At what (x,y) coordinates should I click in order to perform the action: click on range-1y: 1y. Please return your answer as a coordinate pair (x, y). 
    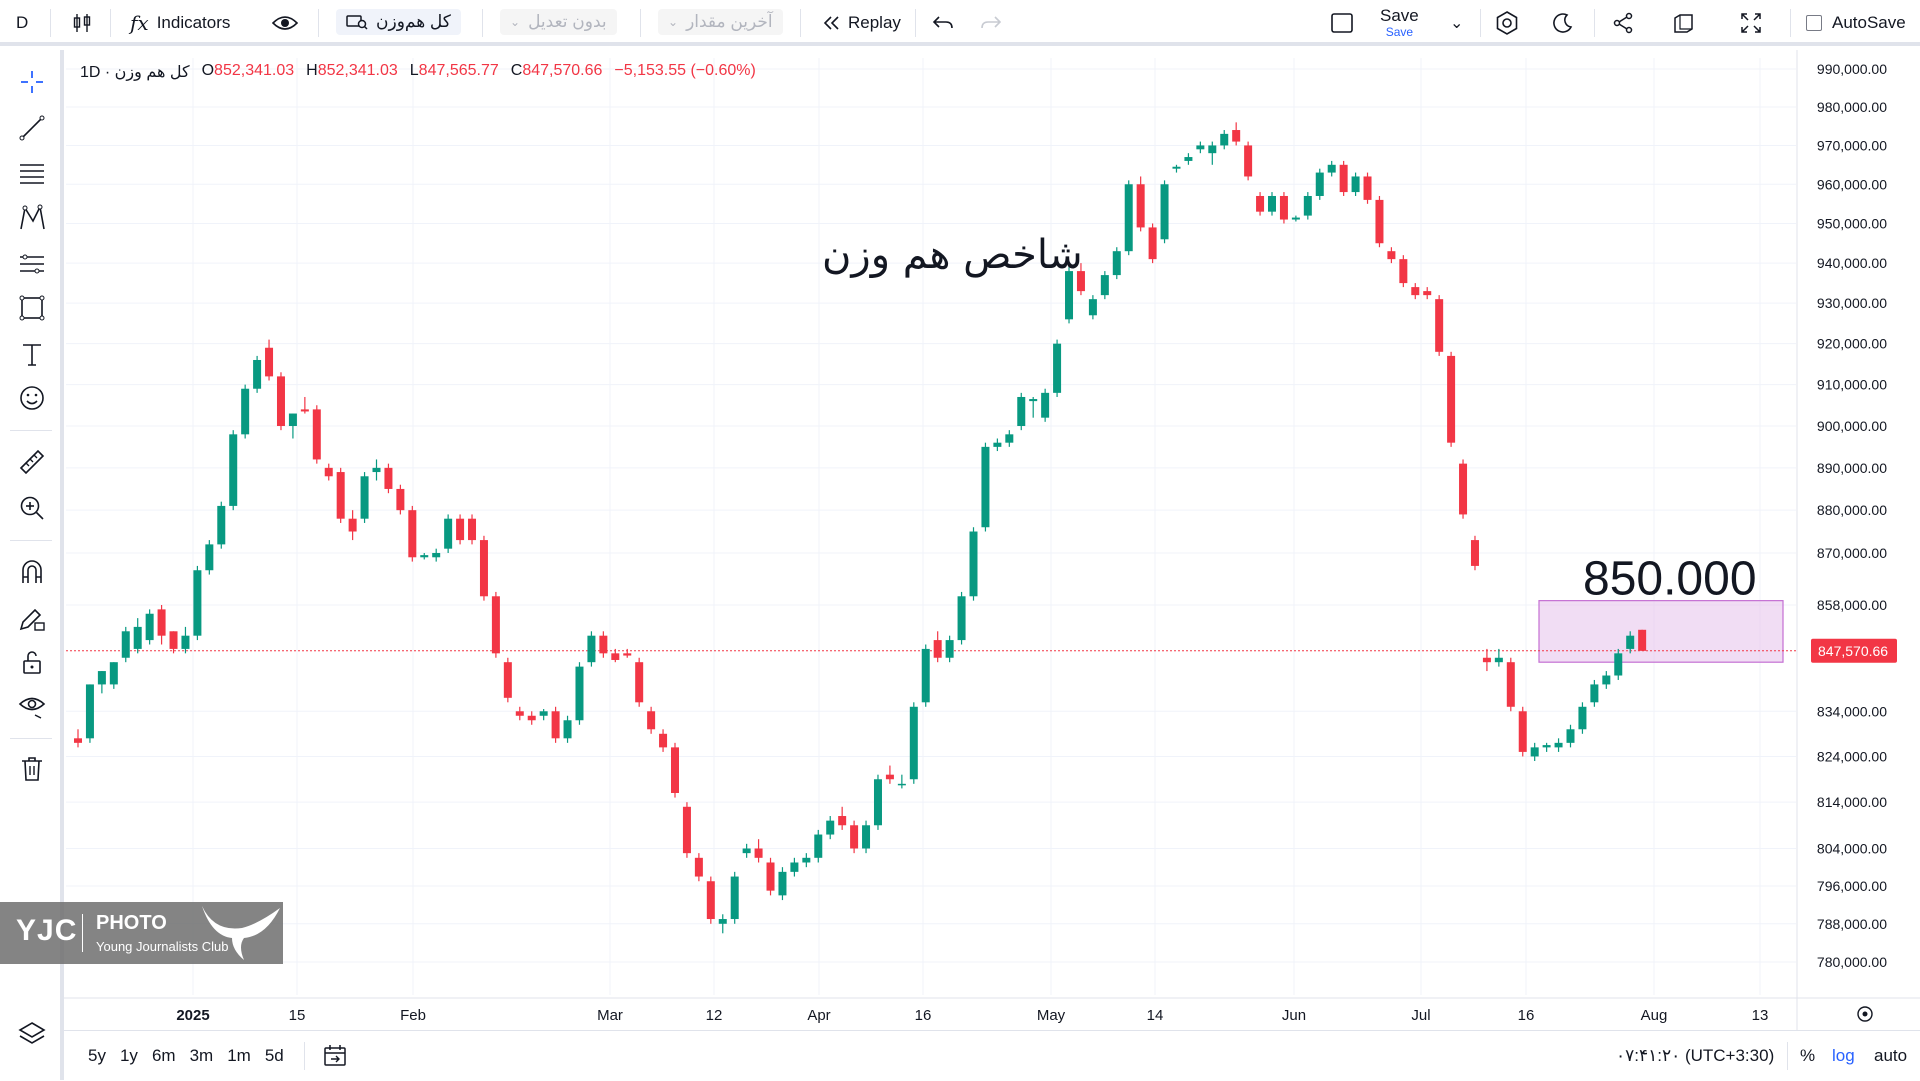
    Looking at the image, I should click on (128, 1055).